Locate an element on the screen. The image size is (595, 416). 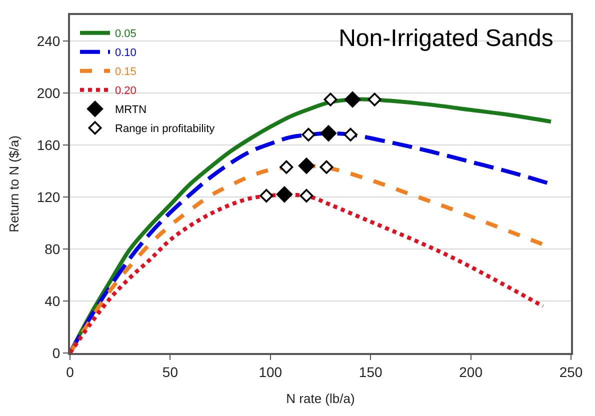
legend-label: Range in profitability is located at coordinates (165, 129).